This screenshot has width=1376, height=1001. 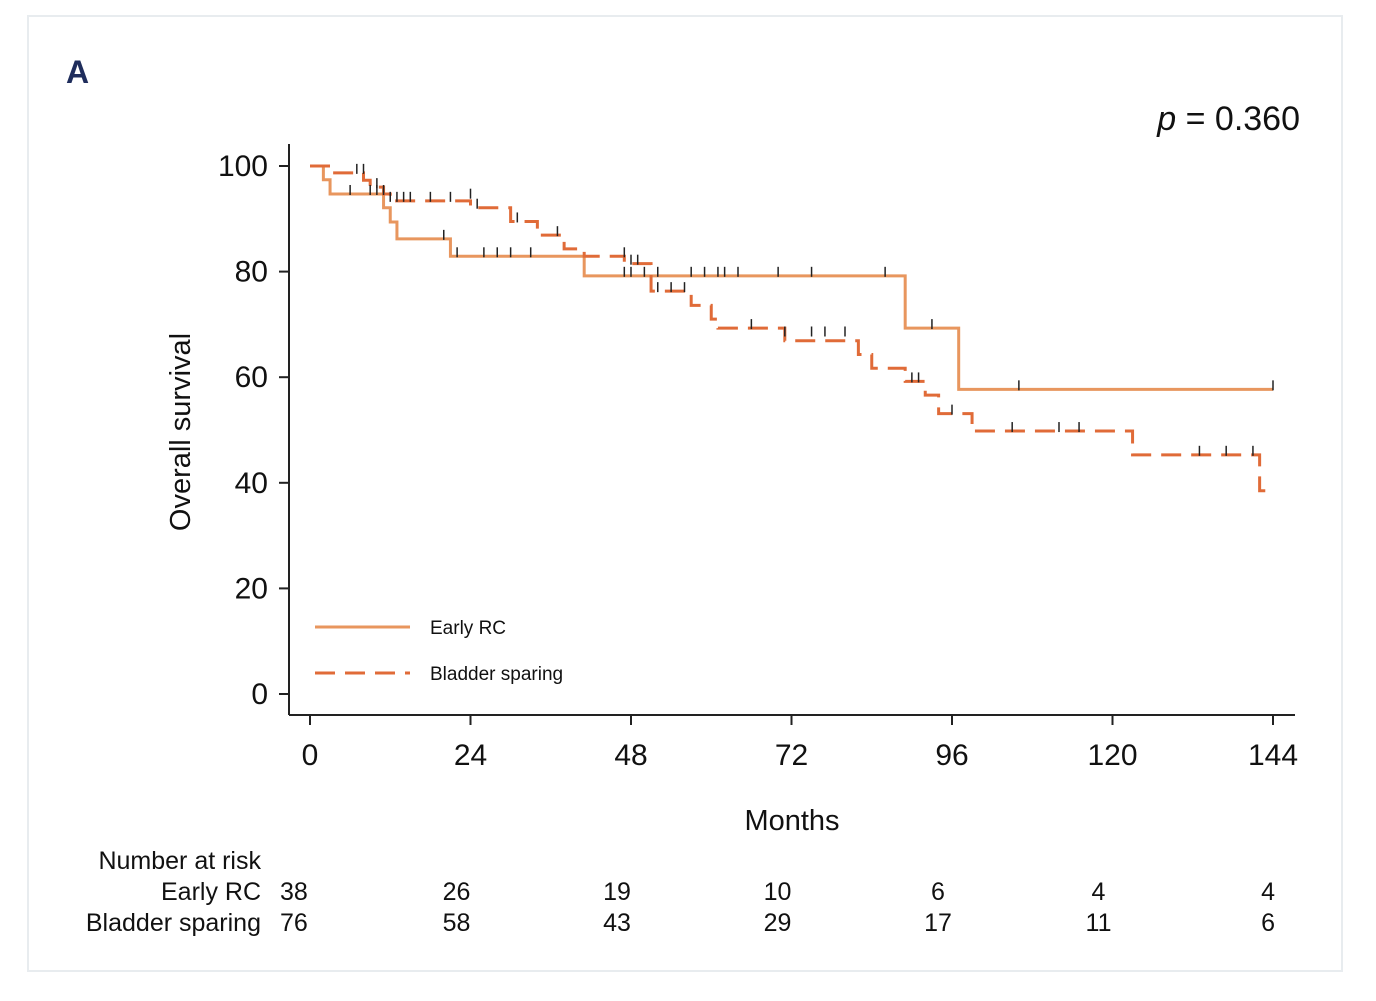 What do you see at coordinates (791, 755) in the screenshot?
I see `x-tick-label: 72` at bounding box center [791, 755].